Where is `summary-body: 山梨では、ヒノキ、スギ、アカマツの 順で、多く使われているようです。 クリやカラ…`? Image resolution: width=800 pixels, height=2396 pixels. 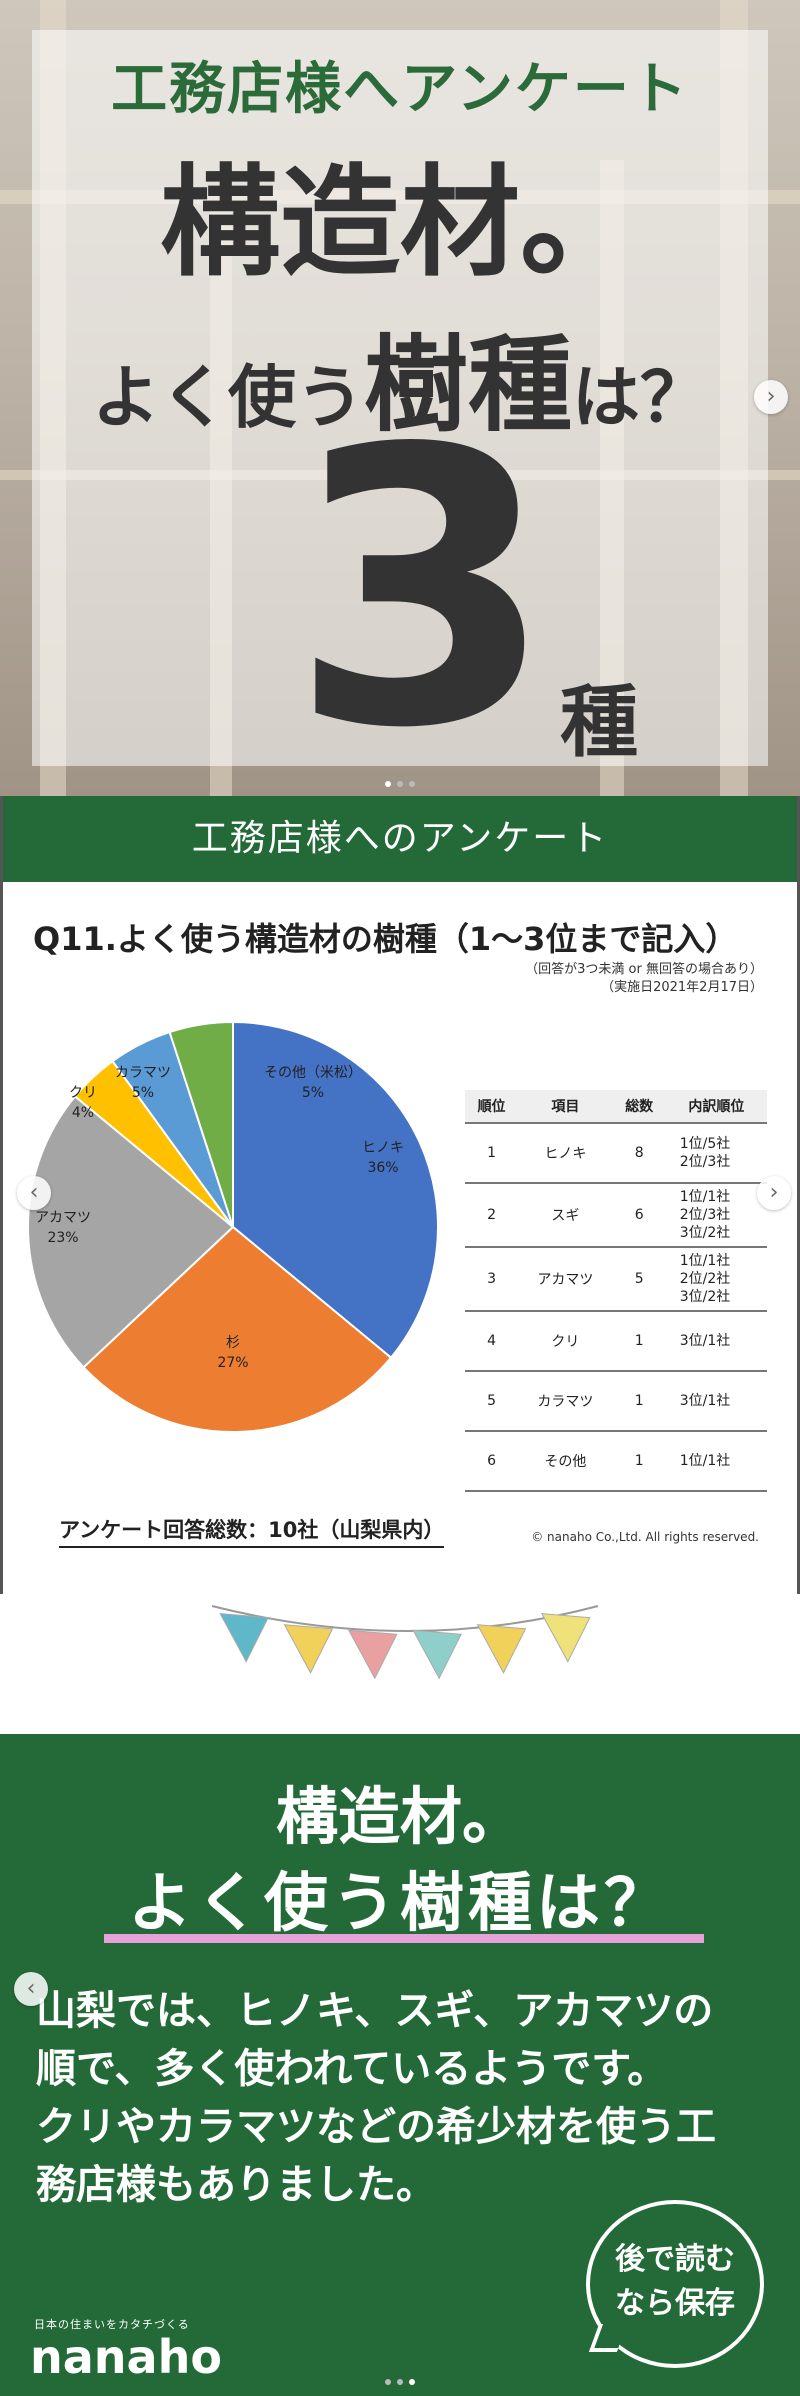 summary-body: 山梨では、ヒノキ、スギ、アカマツの 順で、多く使われているようです。 クリやカラ… is located at coordinates (406, 2098).